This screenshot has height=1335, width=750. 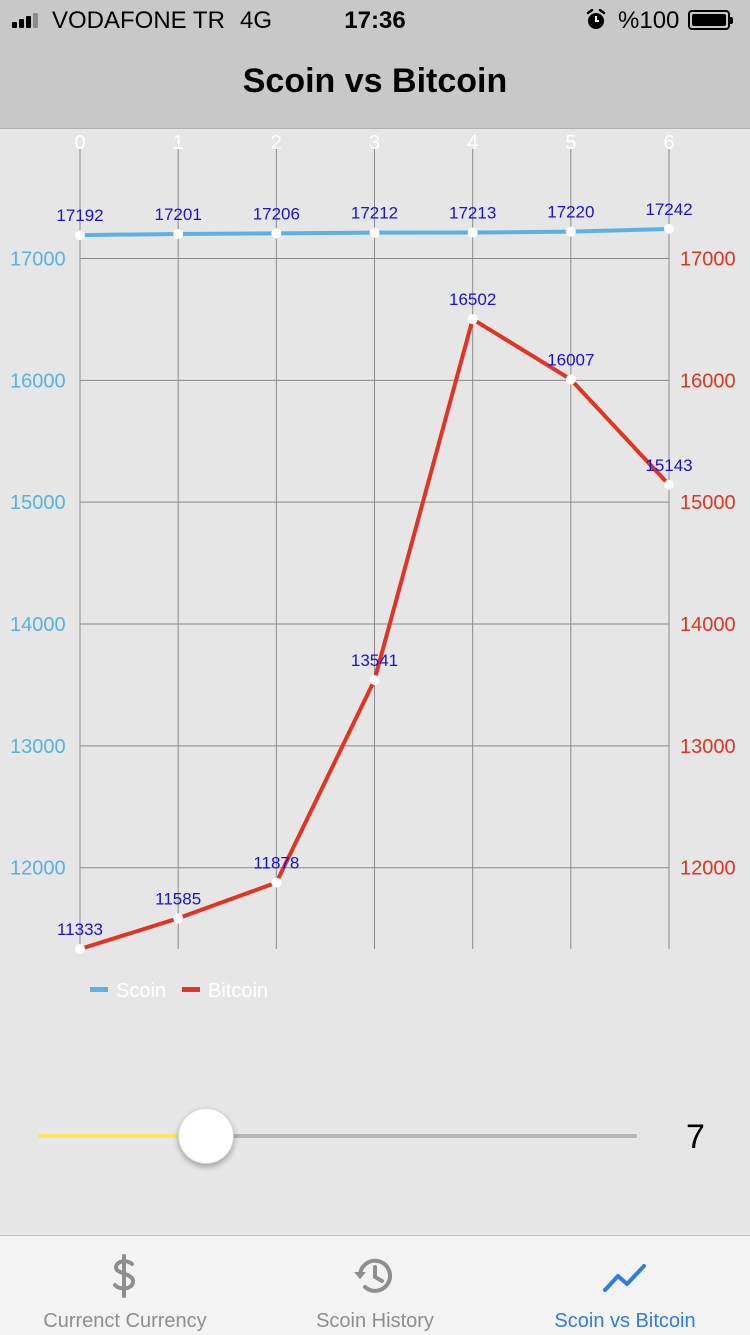 I want to click on tab-label: Scoin vs Bitcoin, so click(x=625, y=1321).